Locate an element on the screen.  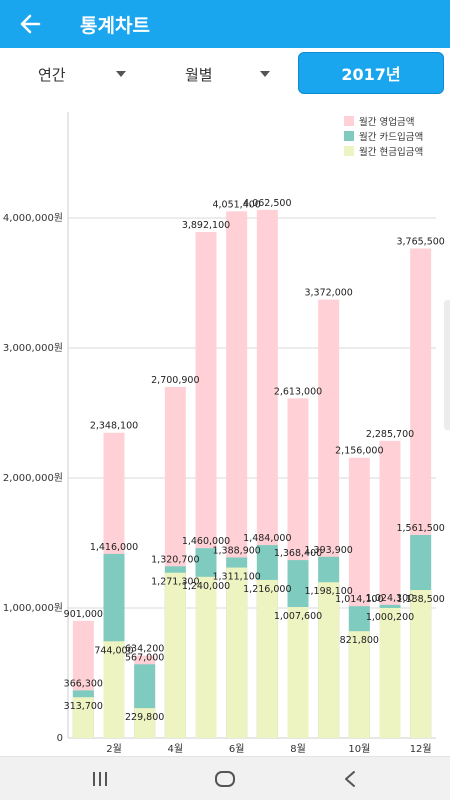
nav-back-button is located at coordinates (350, 778).